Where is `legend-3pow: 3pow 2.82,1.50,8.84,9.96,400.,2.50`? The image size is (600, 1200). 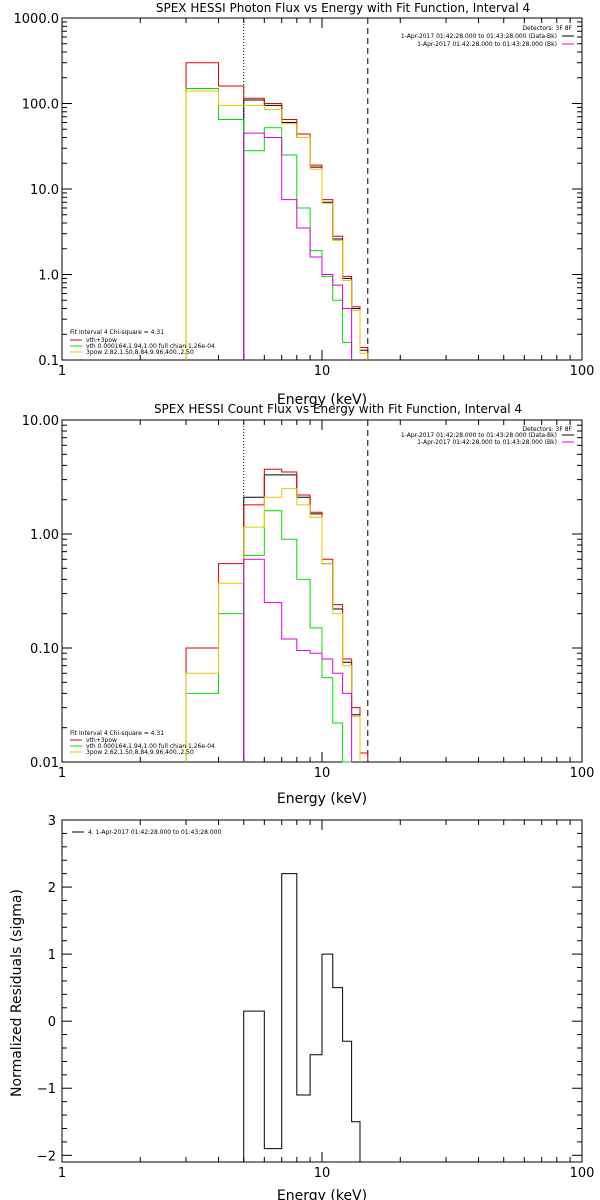
legend-3pow: 3pow 2.82,1.50,8.84,9.96,400.,2.50 is located at coordinates (140, 352).